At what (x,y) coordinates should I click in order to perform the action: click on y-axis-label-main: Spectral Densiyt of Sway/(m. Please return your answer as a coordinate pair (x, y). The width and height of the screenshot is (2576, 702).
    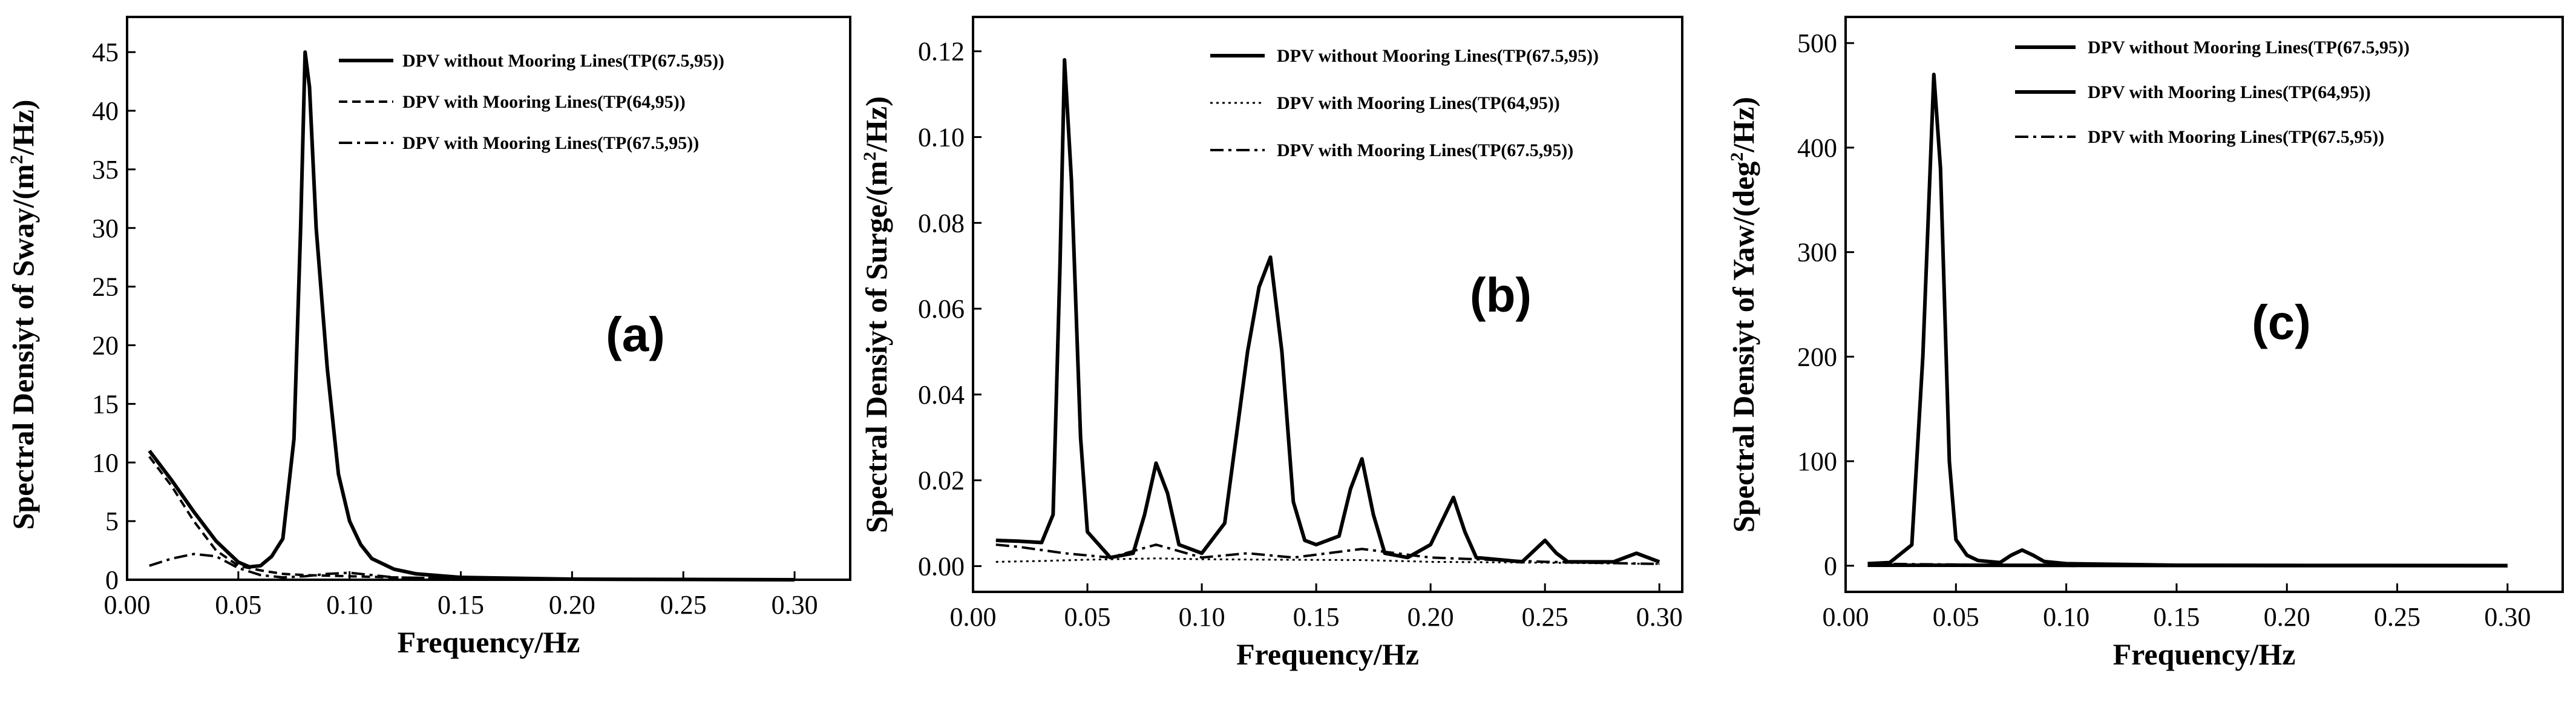
    Looking at the image, I should click on (23, 347).